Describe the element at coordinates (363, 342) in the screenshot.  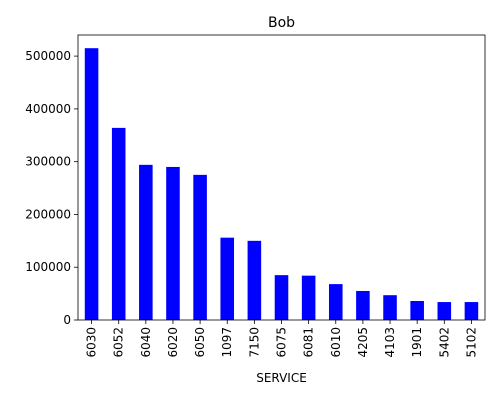
I see `x-tick-label: 4205` at that location.